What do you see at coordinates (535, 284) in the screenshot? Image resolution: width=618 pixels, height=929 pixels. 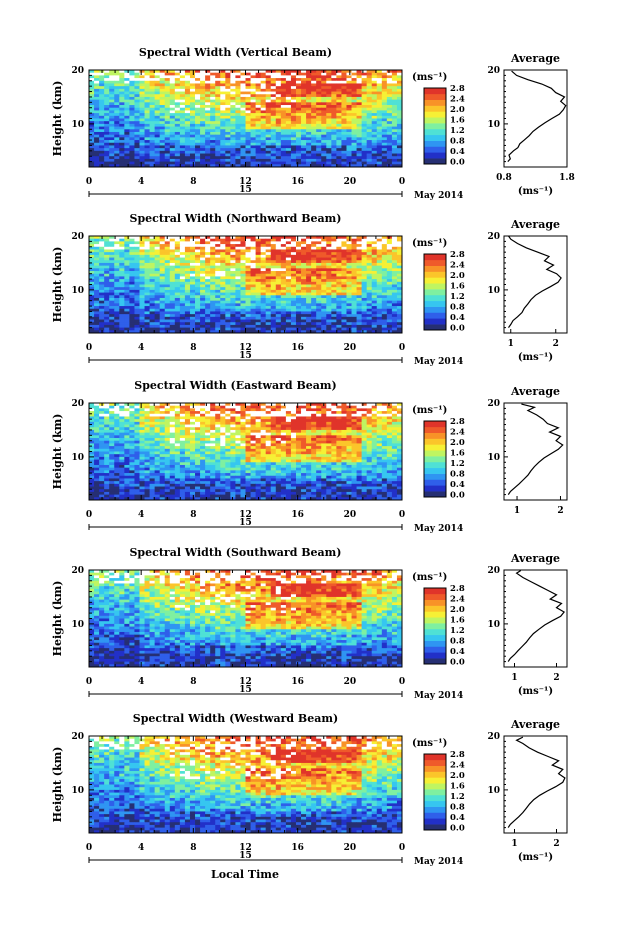 I see `average-frame` at bounding box center [535, 284].